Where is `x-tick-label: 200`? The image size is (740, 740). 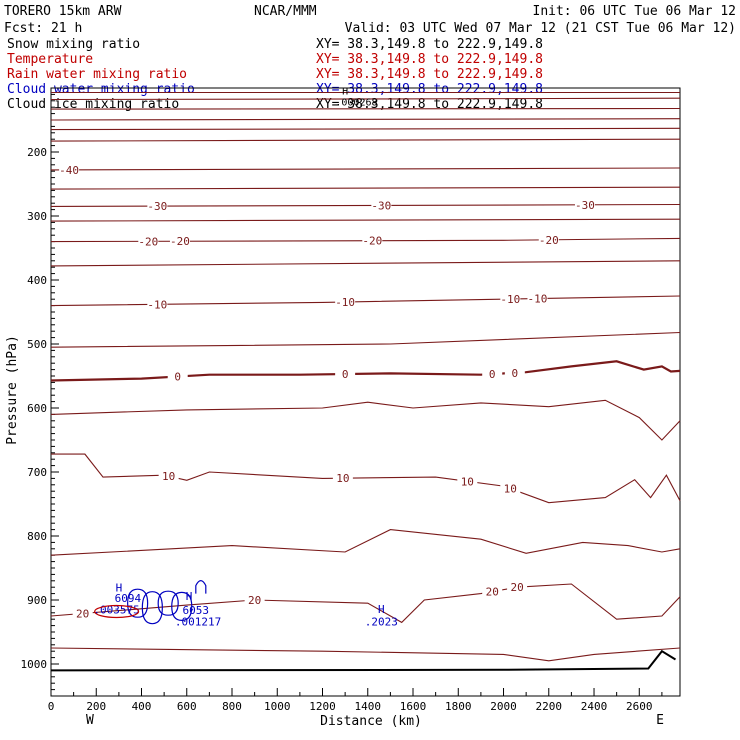
x-tick-label: 200 is located at coordinates (96, 706).